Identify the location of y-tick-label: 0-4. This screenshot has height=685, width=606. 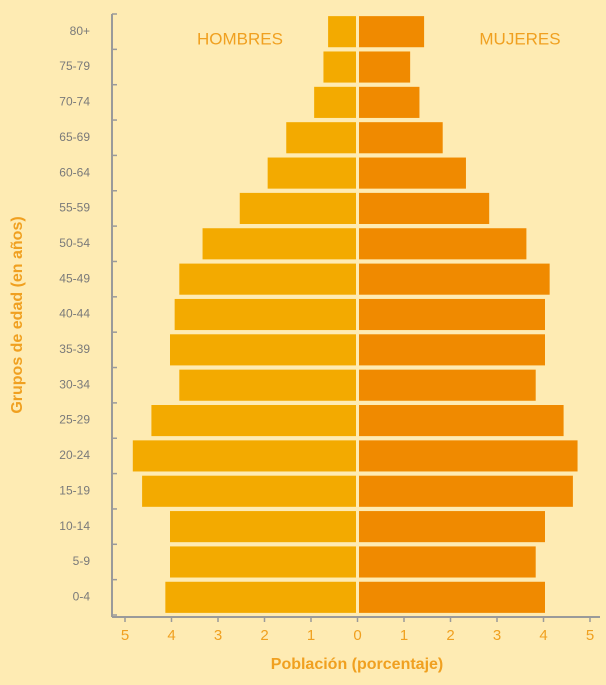
(82, 596).